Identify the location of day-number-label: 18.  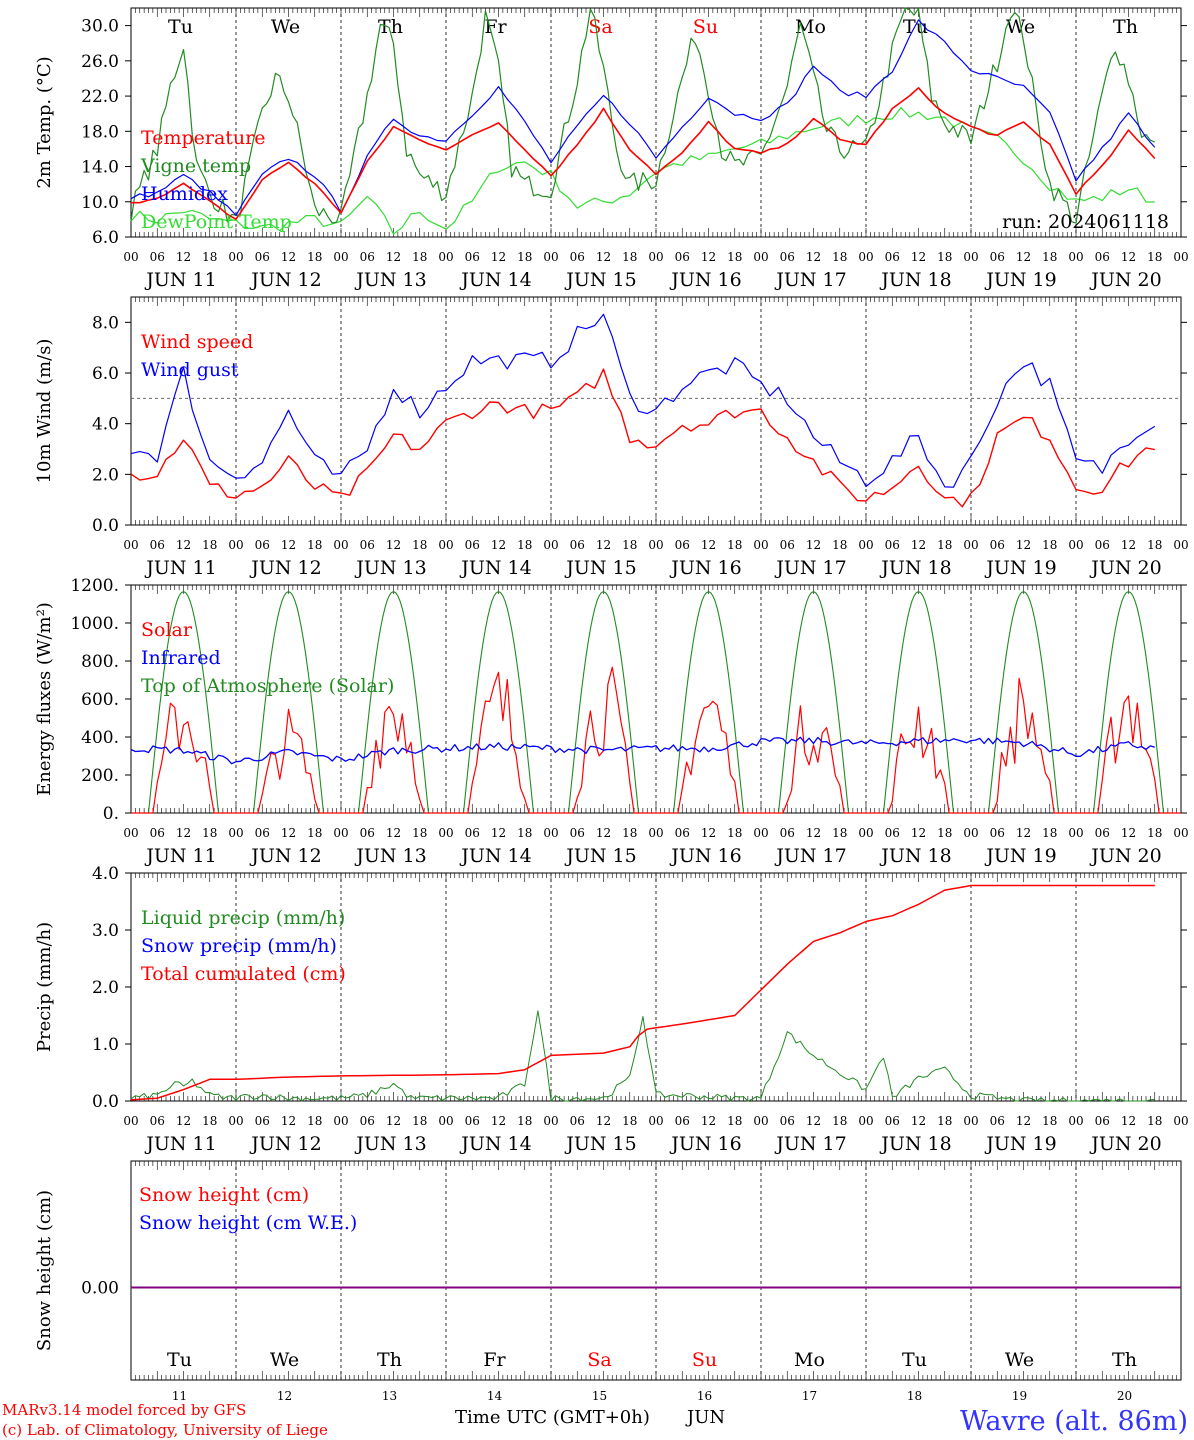
(914, 1396).